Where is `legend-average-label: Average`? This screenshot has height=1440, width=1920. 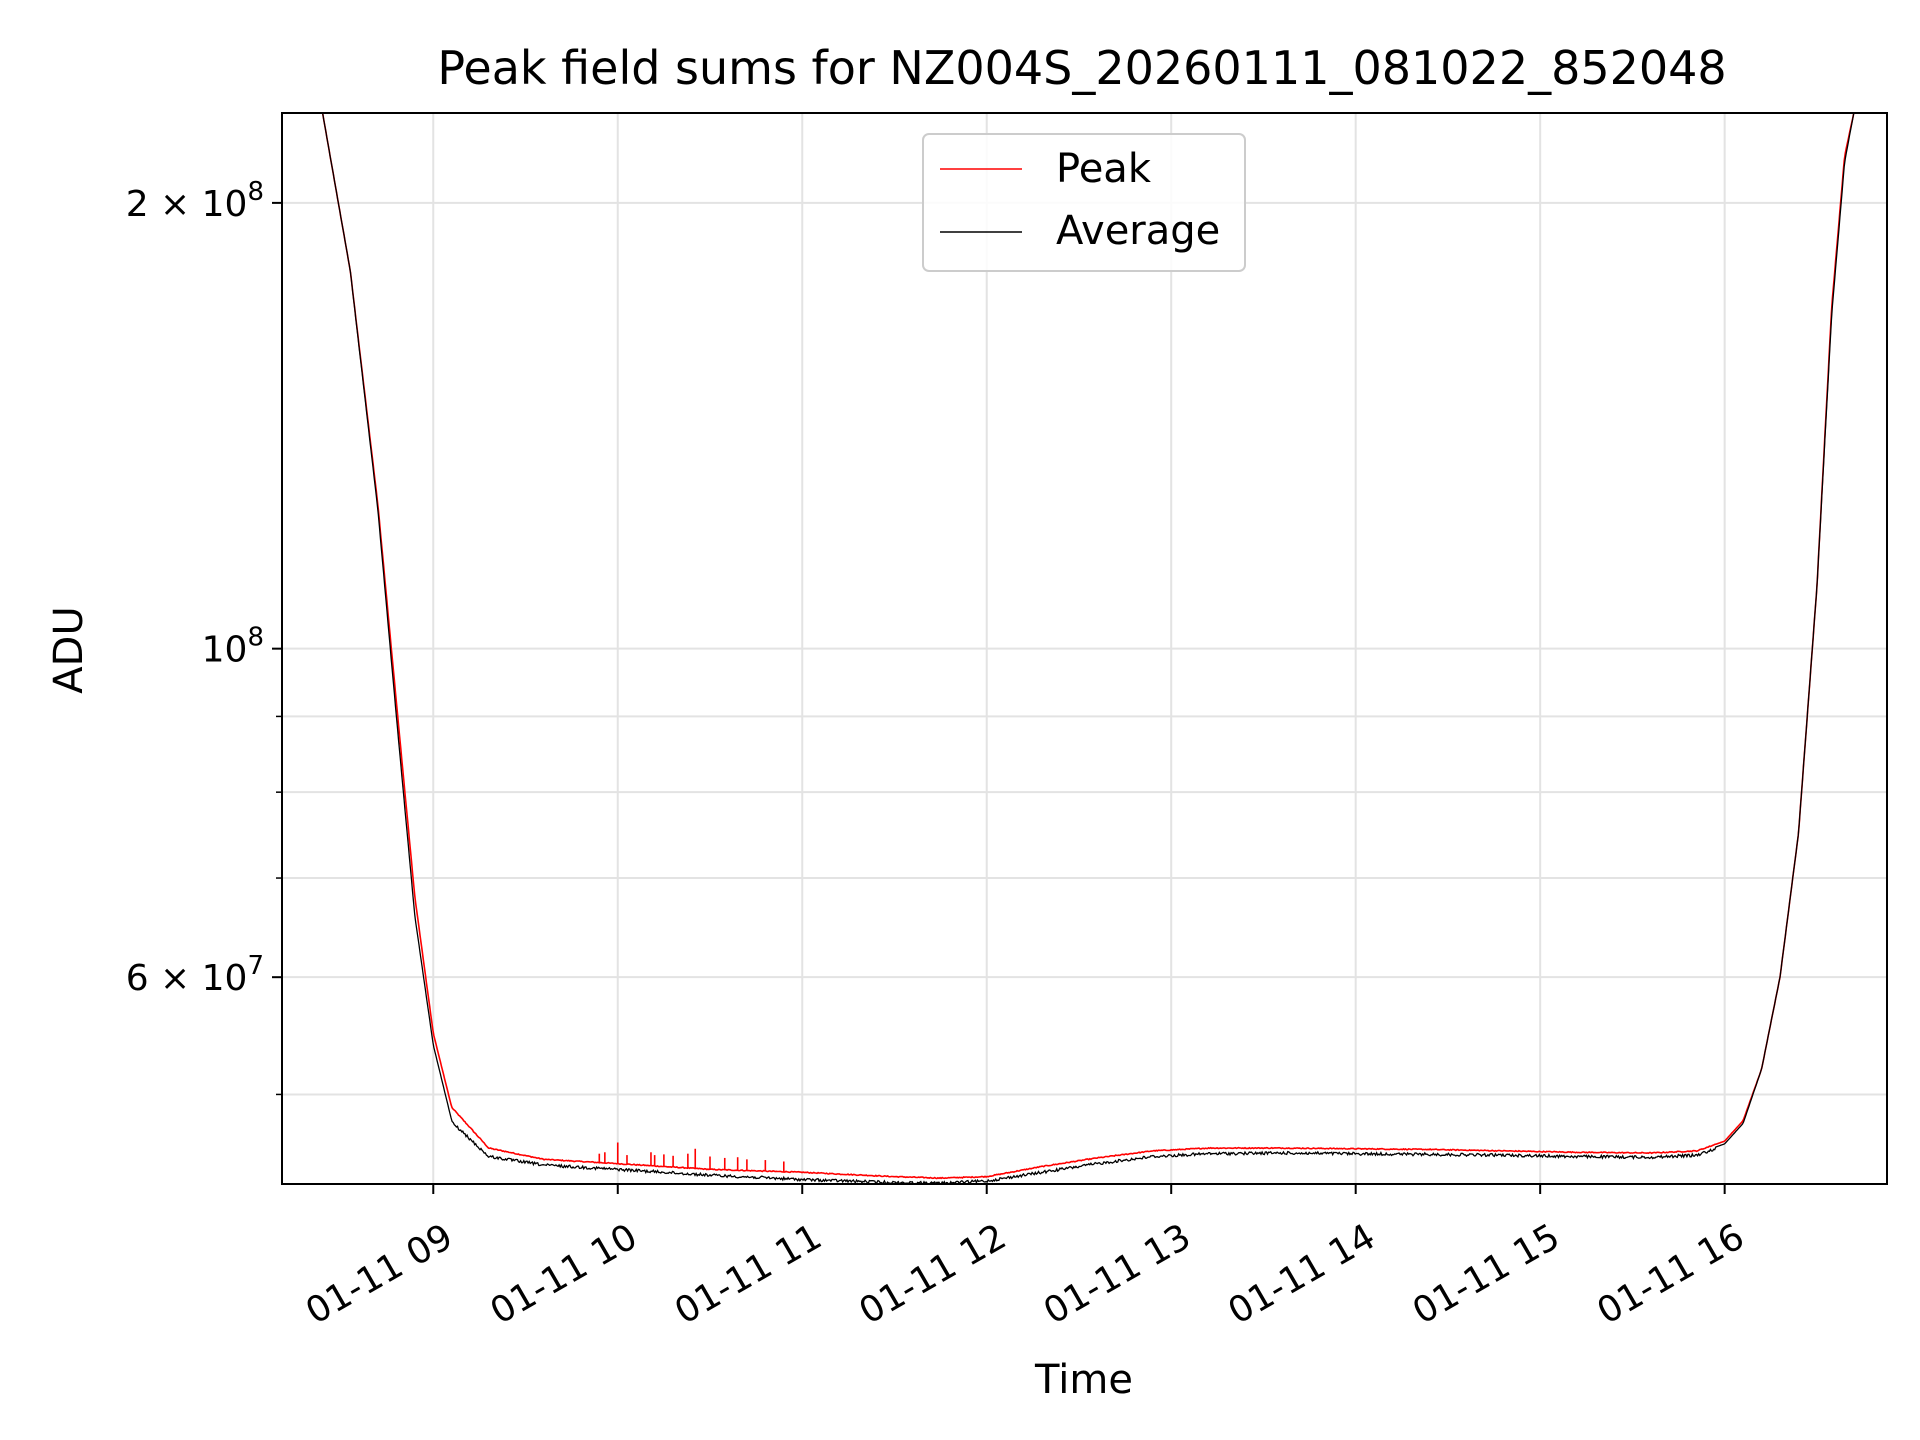
legend-average-label: Average is located at coordinates (1138, 231).